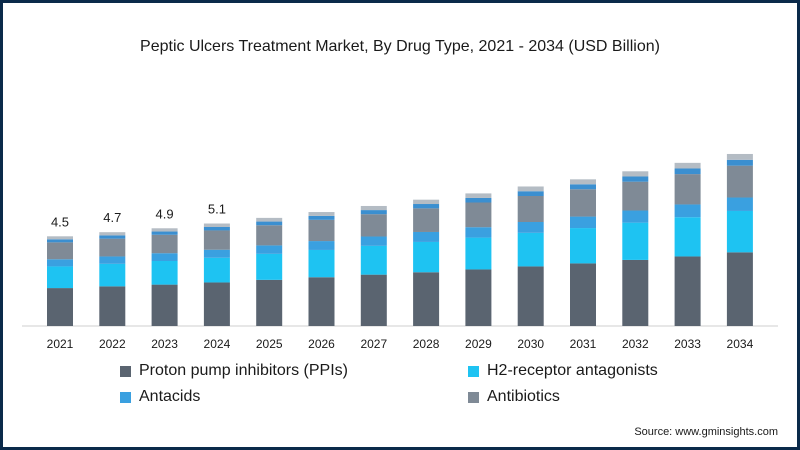 The width and height of the screenshot is (800, 450). I want to click on total-value-label: 4.9, so click(165, 213).